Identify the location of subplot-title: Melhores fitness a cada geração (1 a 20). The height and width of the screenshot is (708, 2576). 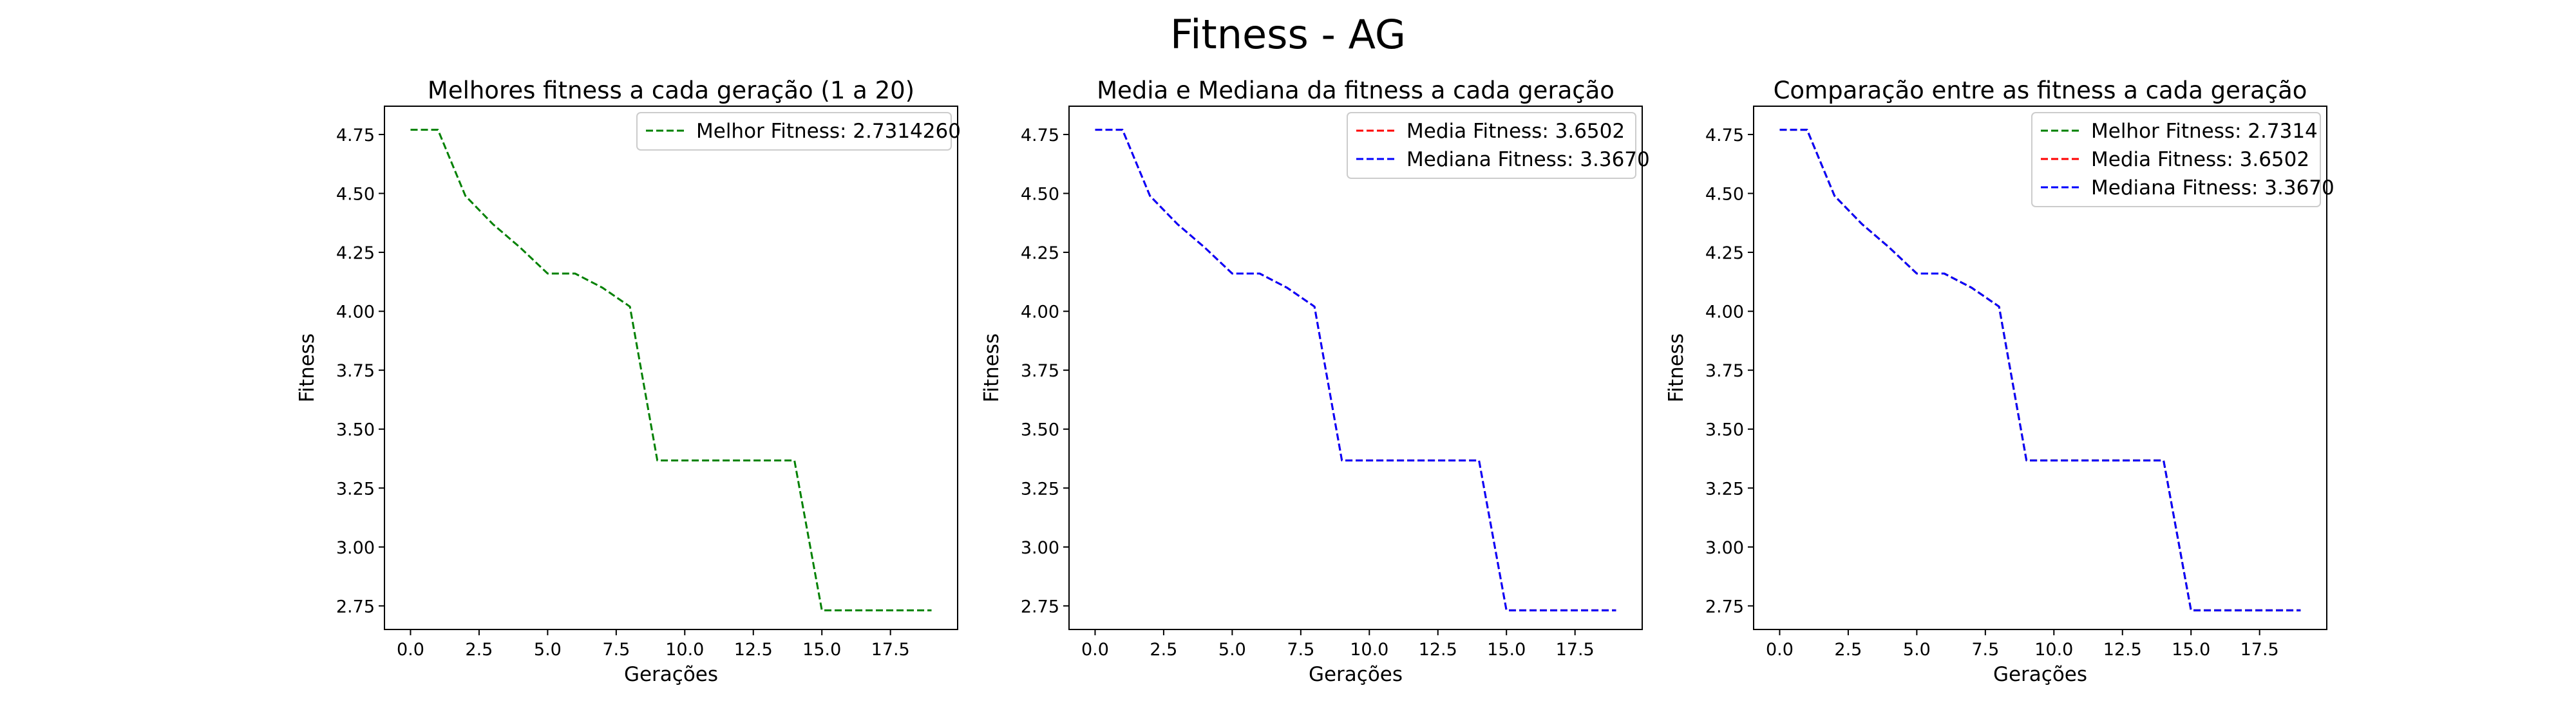
(671, 90).